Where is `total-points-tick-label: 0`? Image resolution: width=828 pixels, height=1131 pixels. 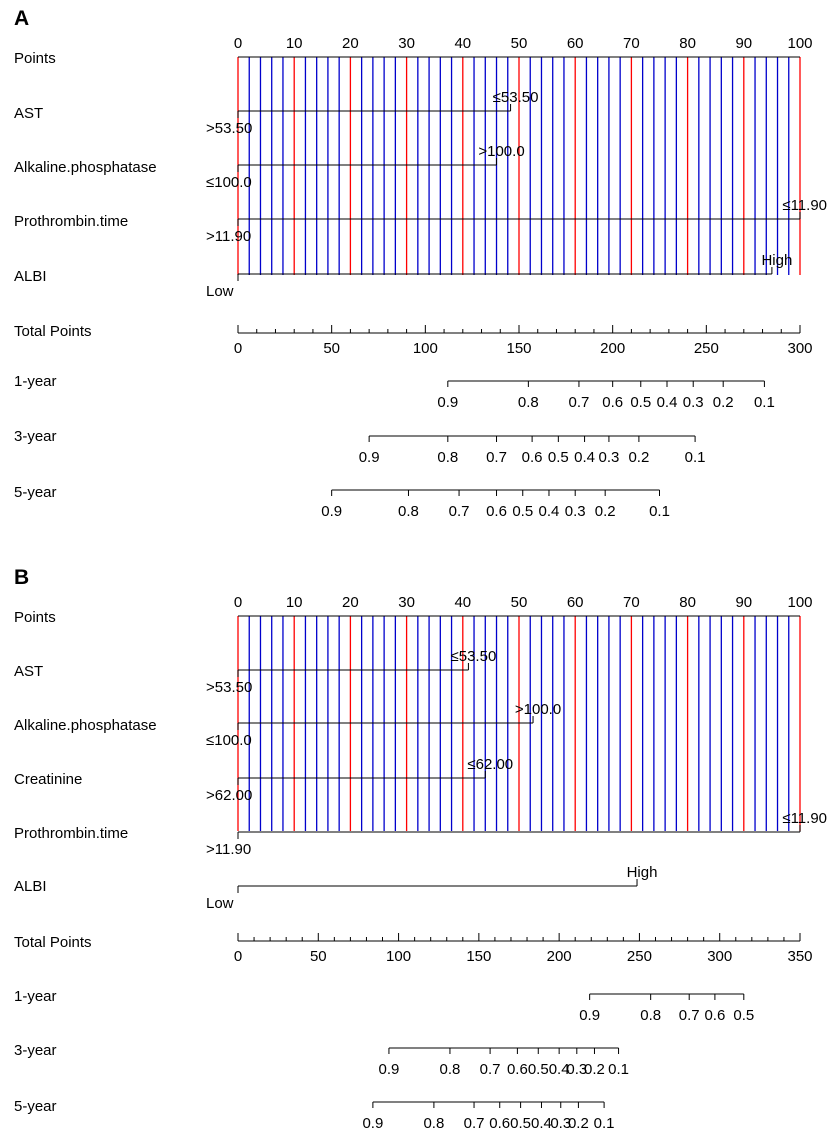
total-points-tick-label: 0 is located at coordinates (238, 348).